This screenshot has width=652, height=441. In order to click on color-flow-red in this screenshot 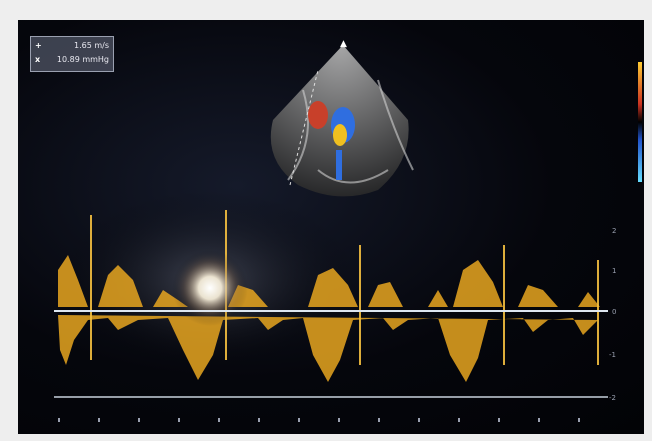, I will do `click(318, 115)`.